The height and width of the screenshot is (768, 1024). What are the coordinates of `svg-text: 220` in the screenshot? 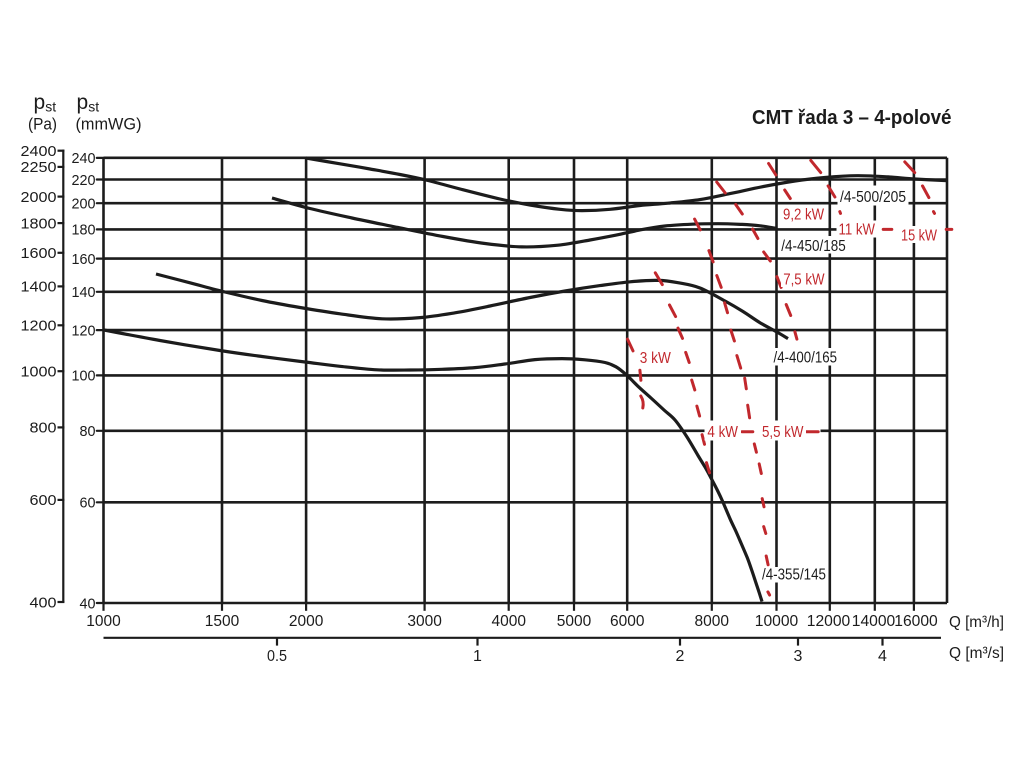 It's located at (84, 180).